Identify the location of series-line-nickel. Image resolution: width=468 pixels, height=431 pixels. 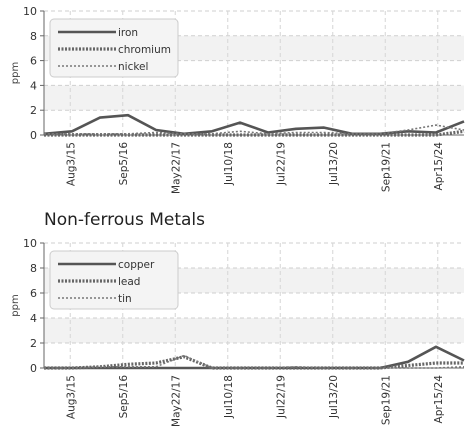
(254, 129).